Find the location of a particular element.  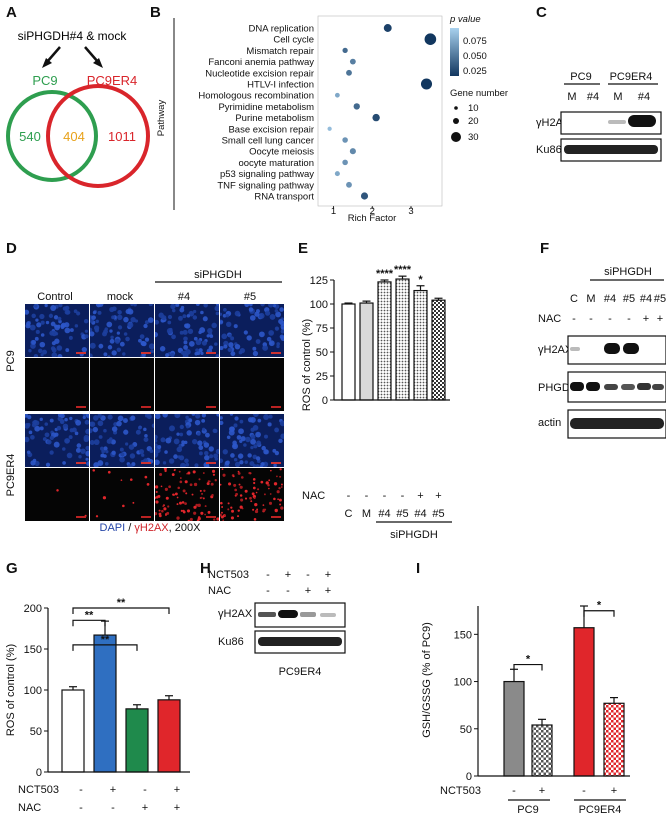

i-nct-sign: - is located at coordinates (514, 791).